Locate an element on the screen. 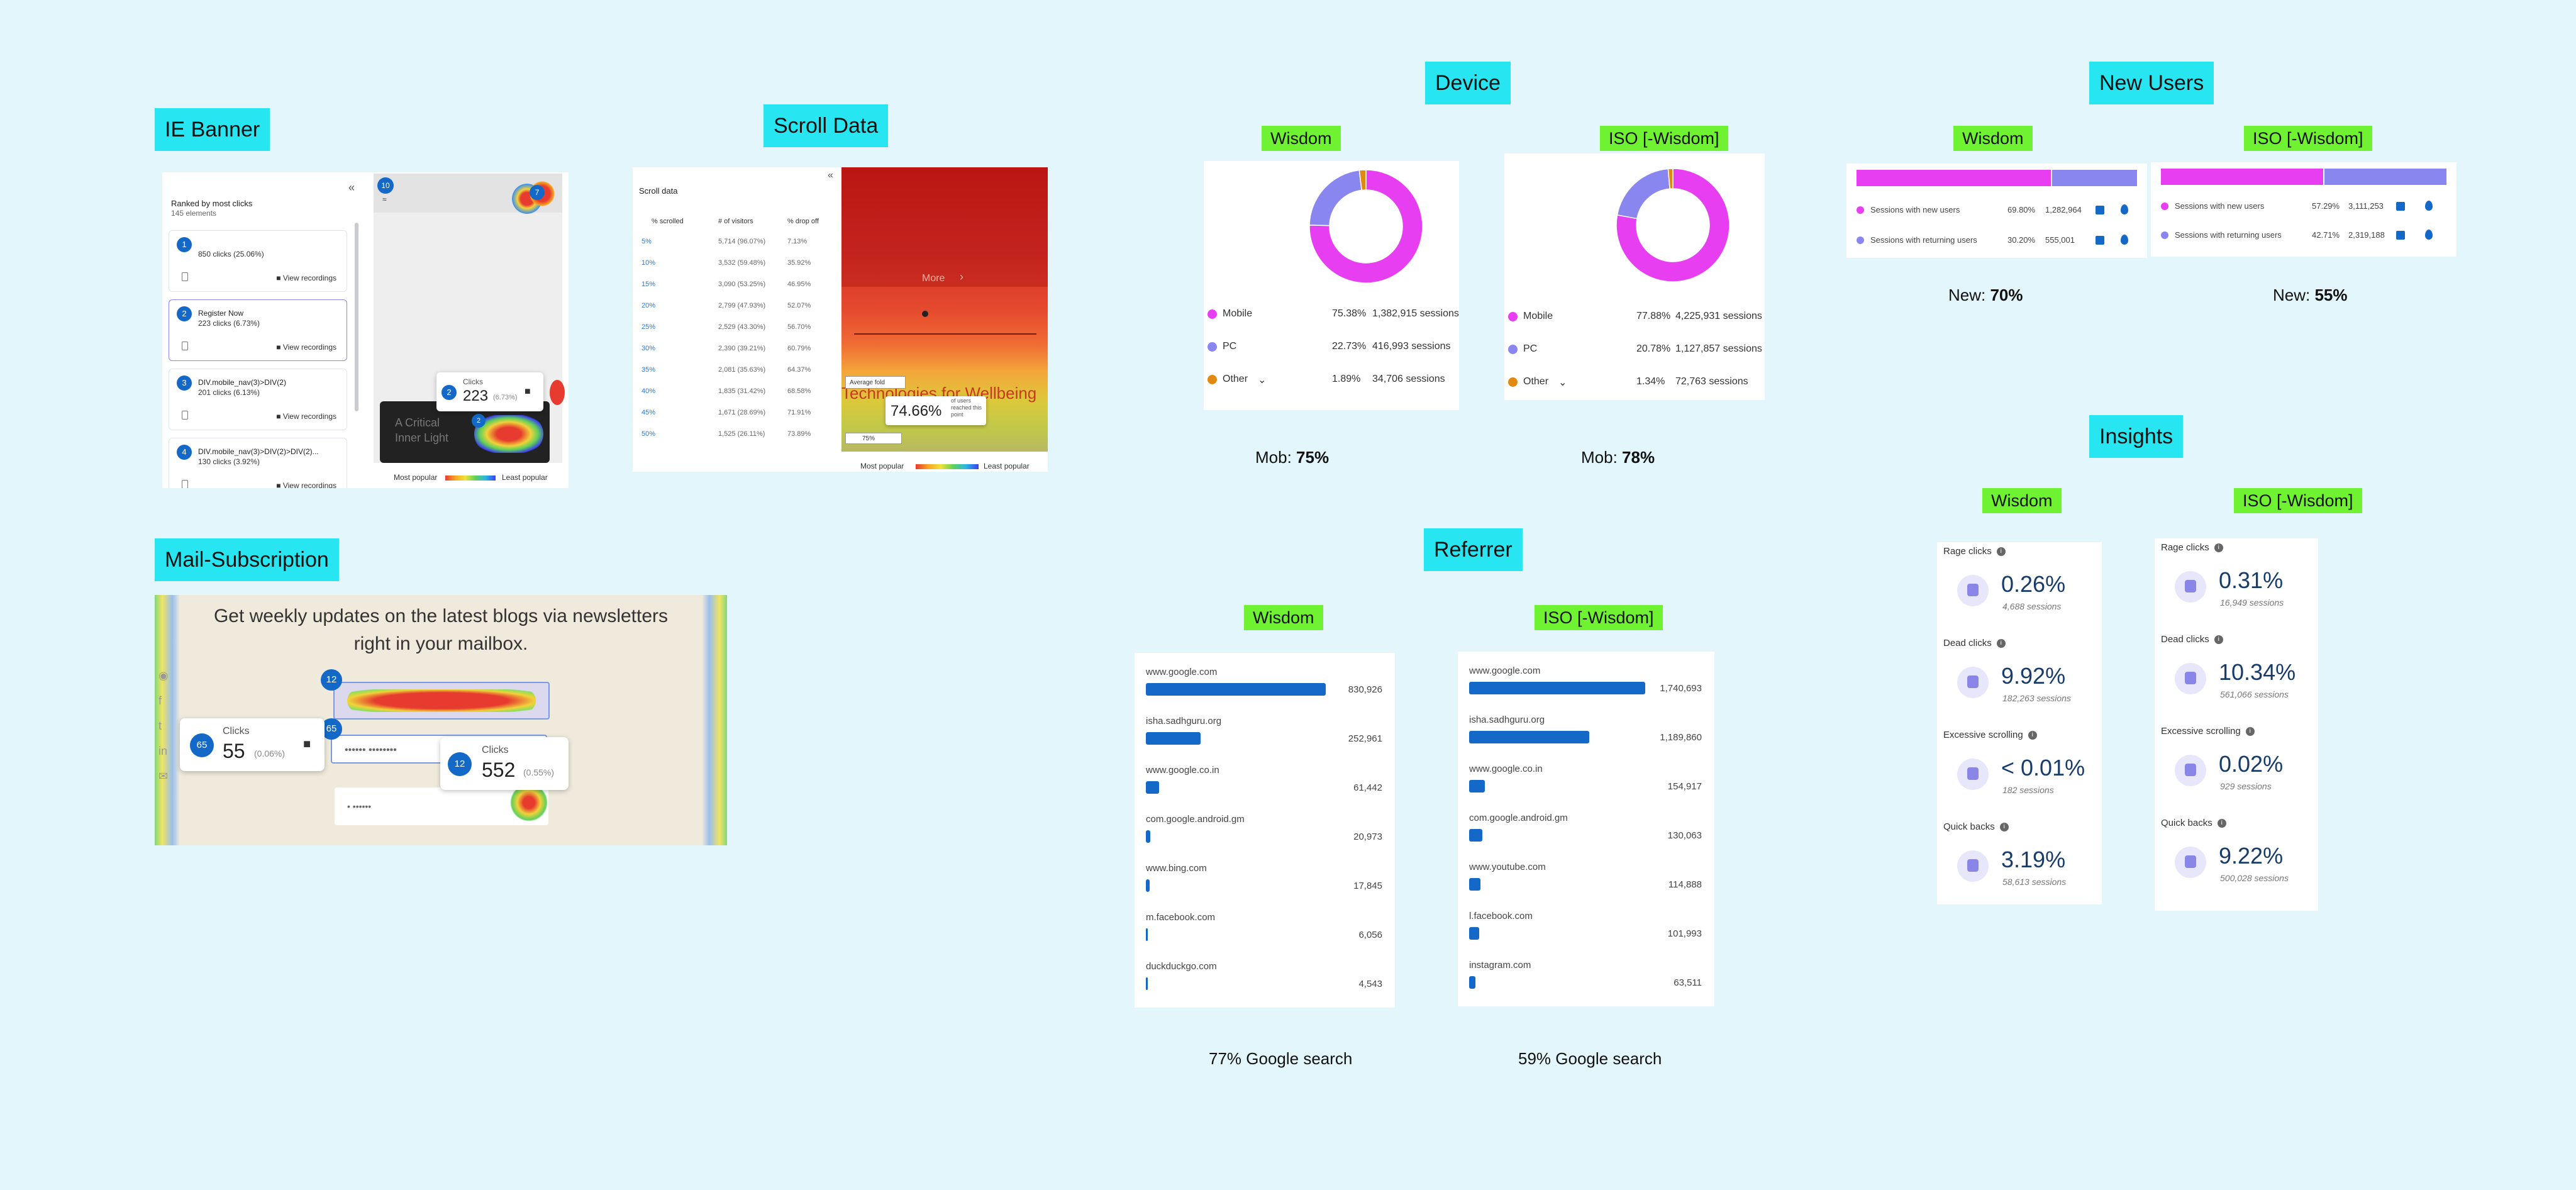 The height and width of the screenshot is (1190, 2576). insight-rage-clicks: Rage clicks i 0.31% 16,949 sessions is located at coordinates (2236, 588).